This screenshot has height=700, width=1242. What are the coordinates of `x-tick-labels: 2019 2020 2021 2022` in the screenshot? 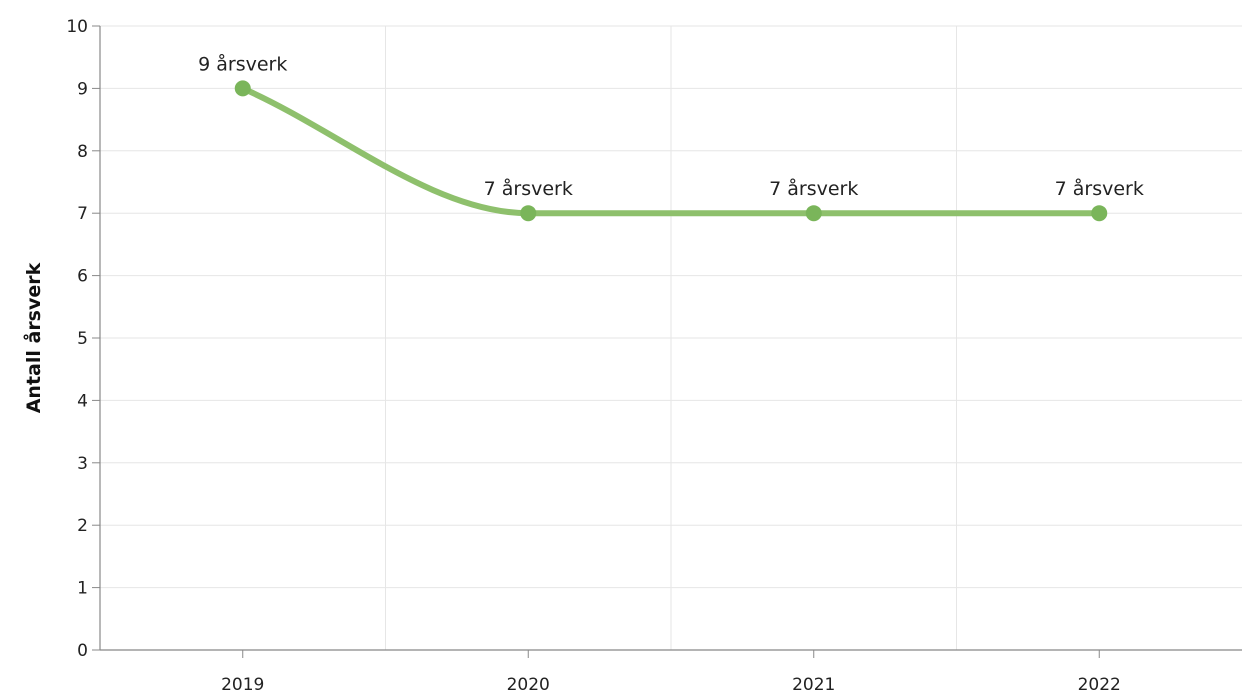 It's located at (671, 685).